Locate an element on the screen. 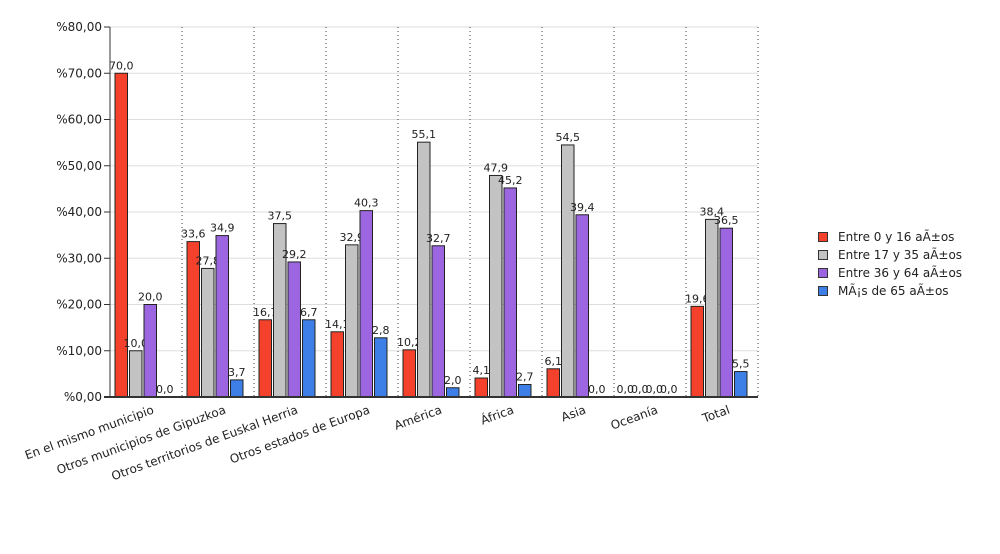 This screenshot has height=554, width=1000. legend-label: Entre 17 y 35 aÃ±os is located at coordinates (900, 255).